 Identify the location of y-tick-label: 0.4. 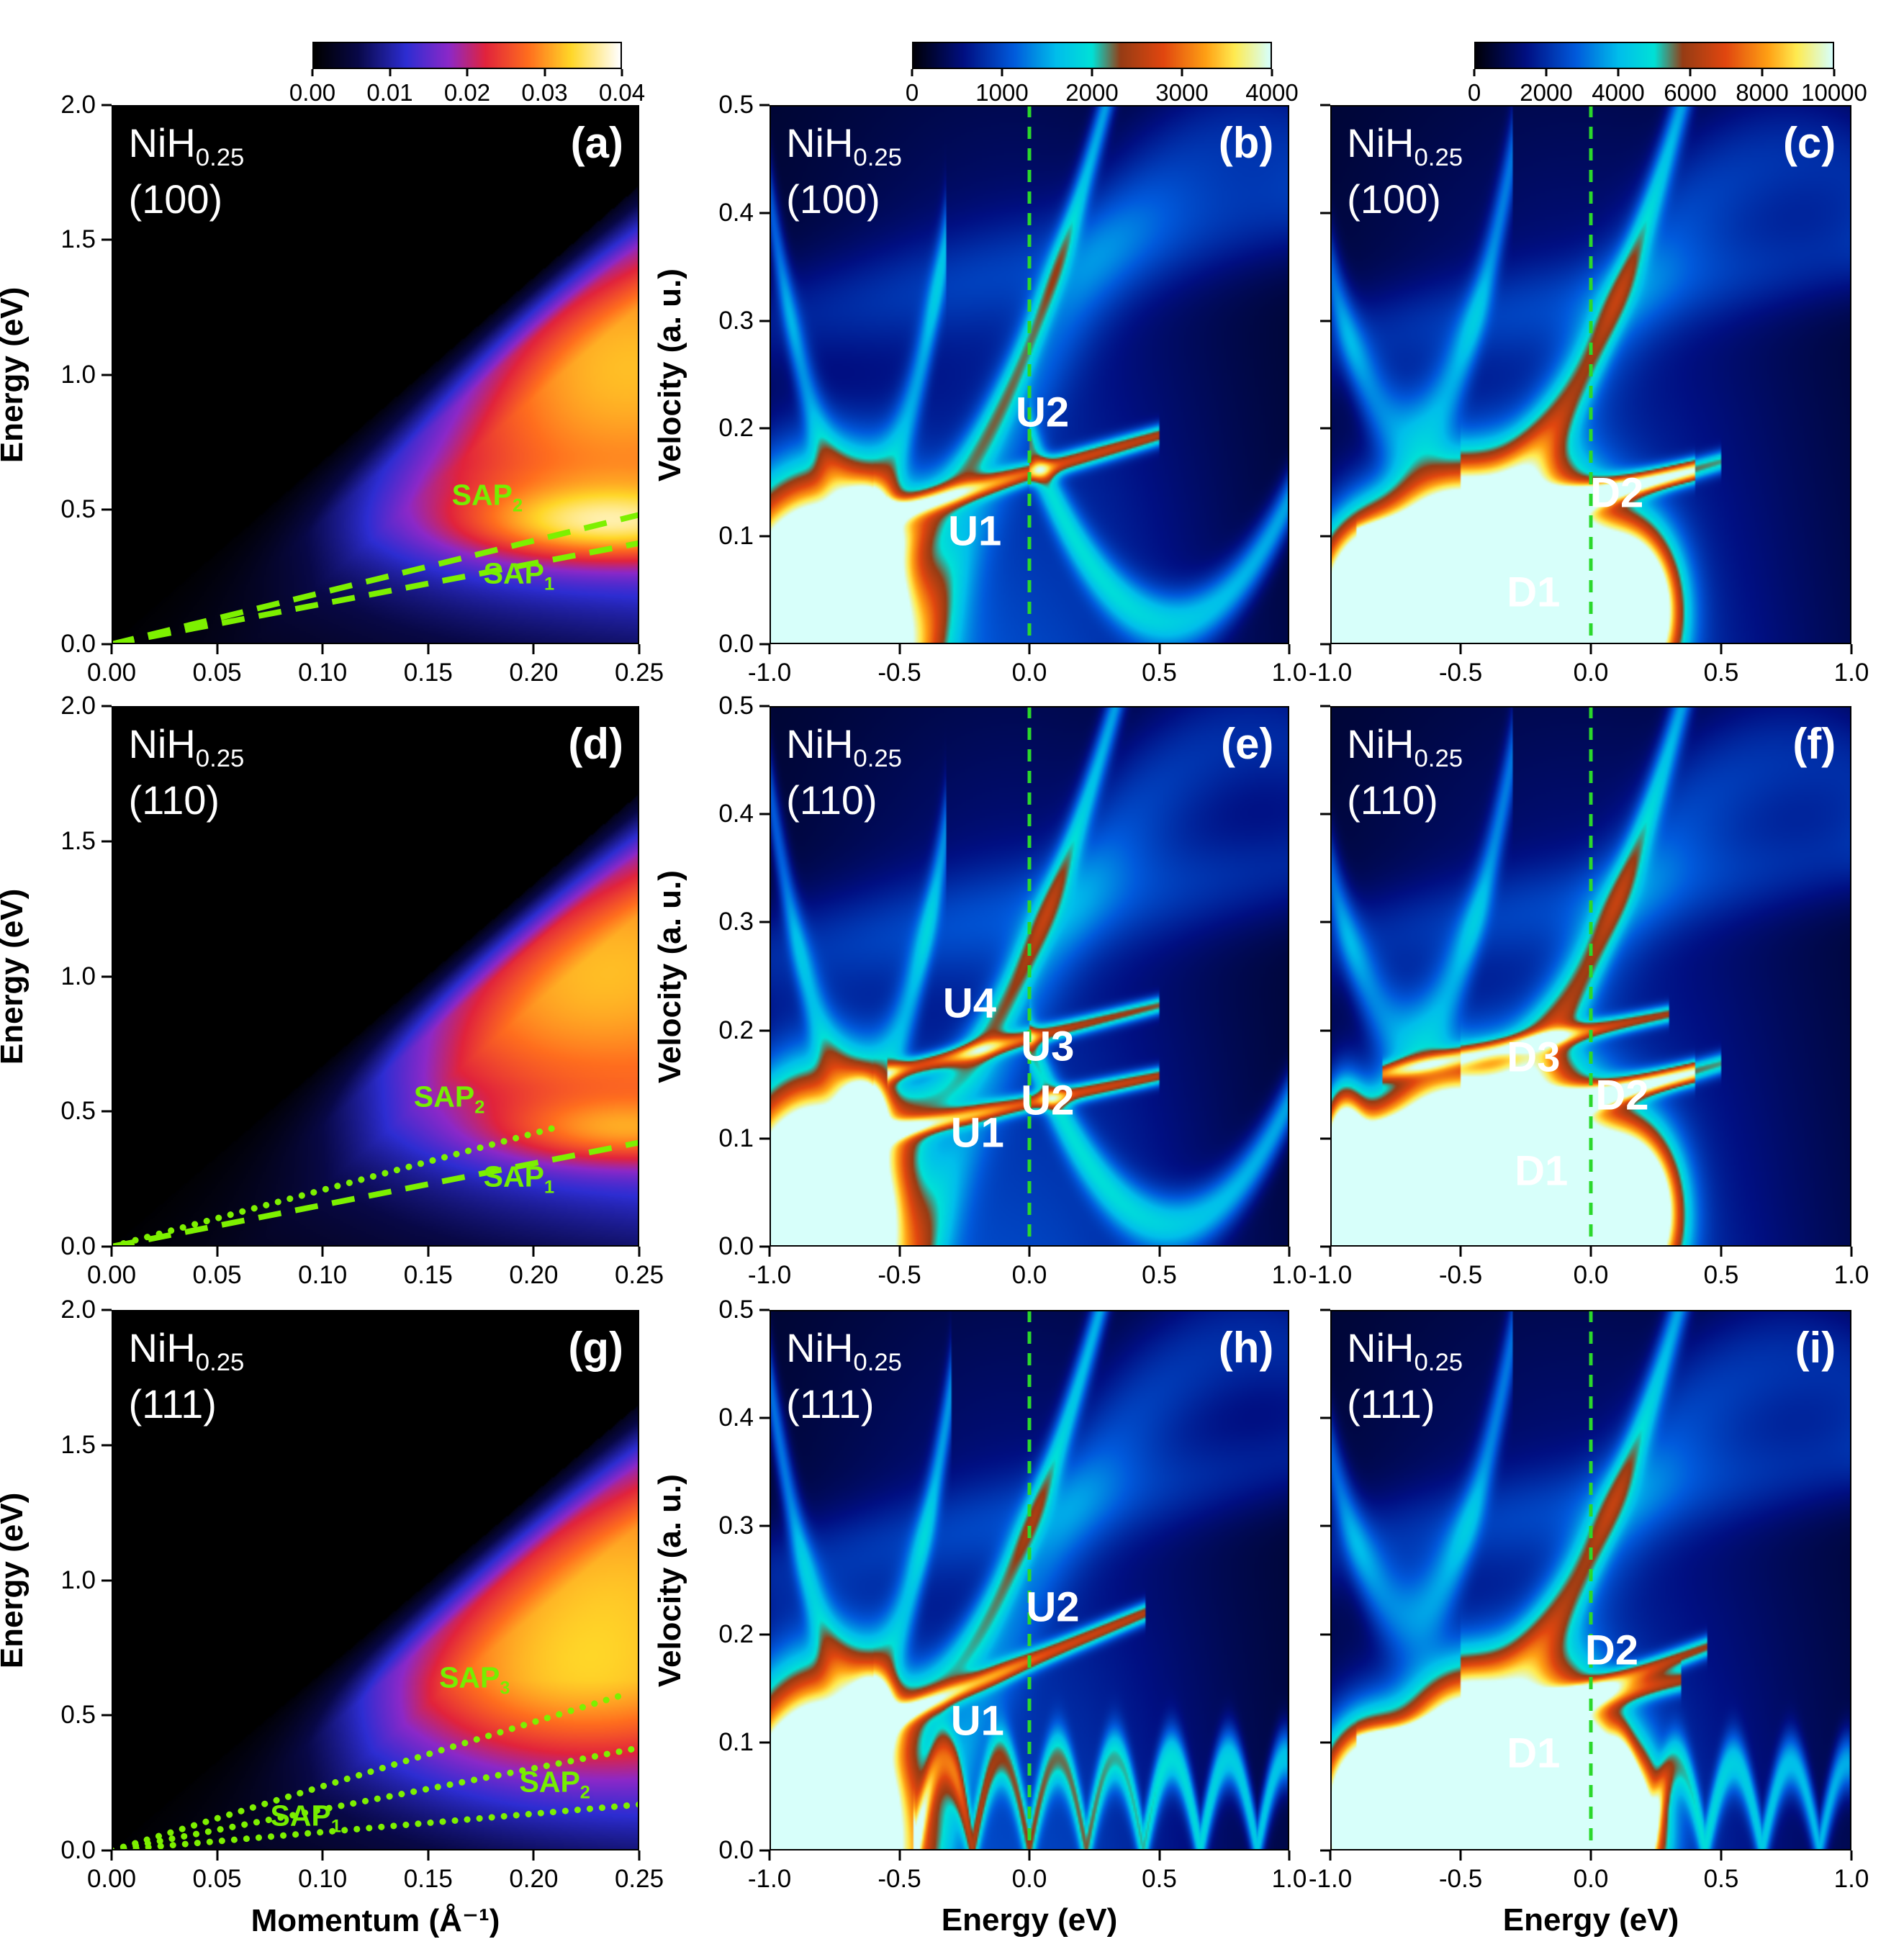
(736, 1418).